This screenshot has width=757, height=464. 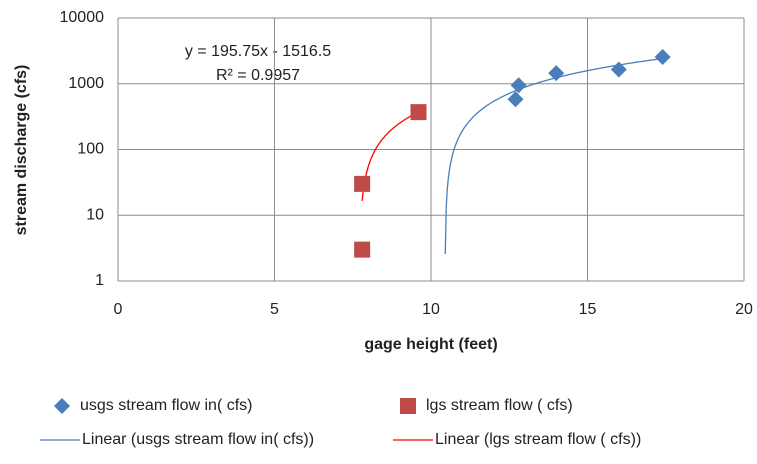 I want to click on x-tick-label: 5, so click(x=274, y=309).